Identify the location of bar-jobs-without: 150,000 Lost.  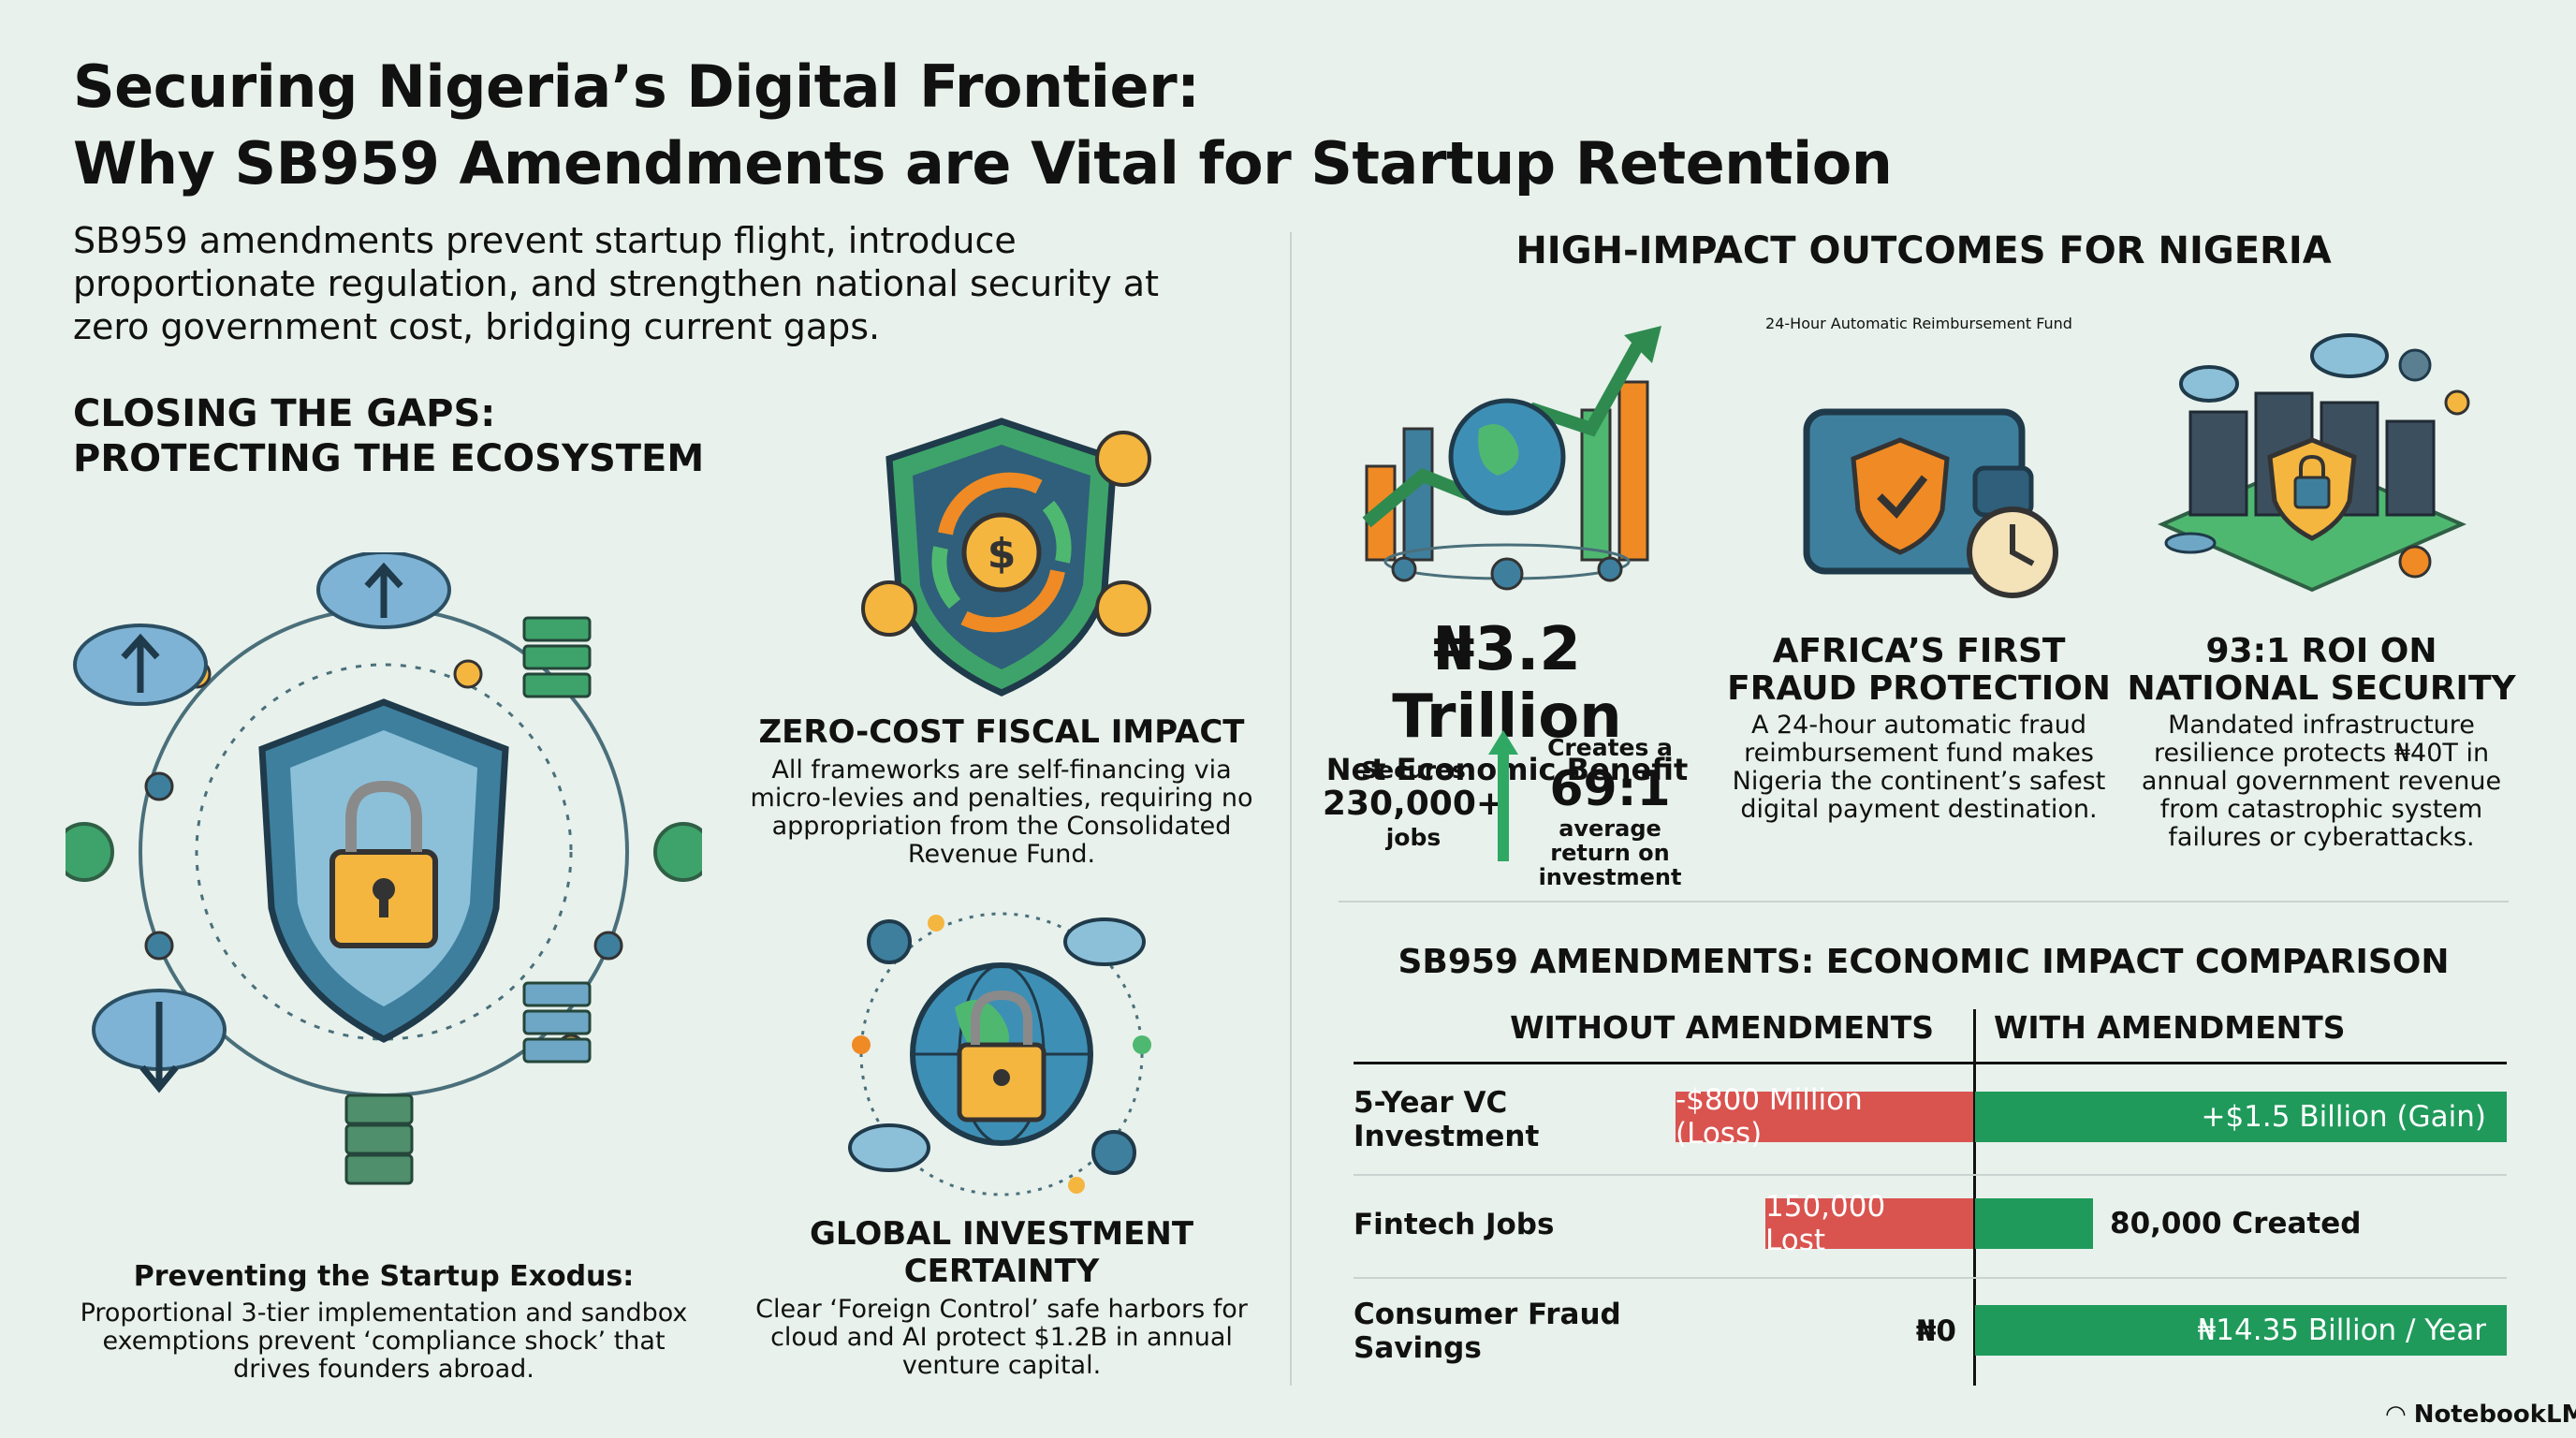
(1869, 1223).